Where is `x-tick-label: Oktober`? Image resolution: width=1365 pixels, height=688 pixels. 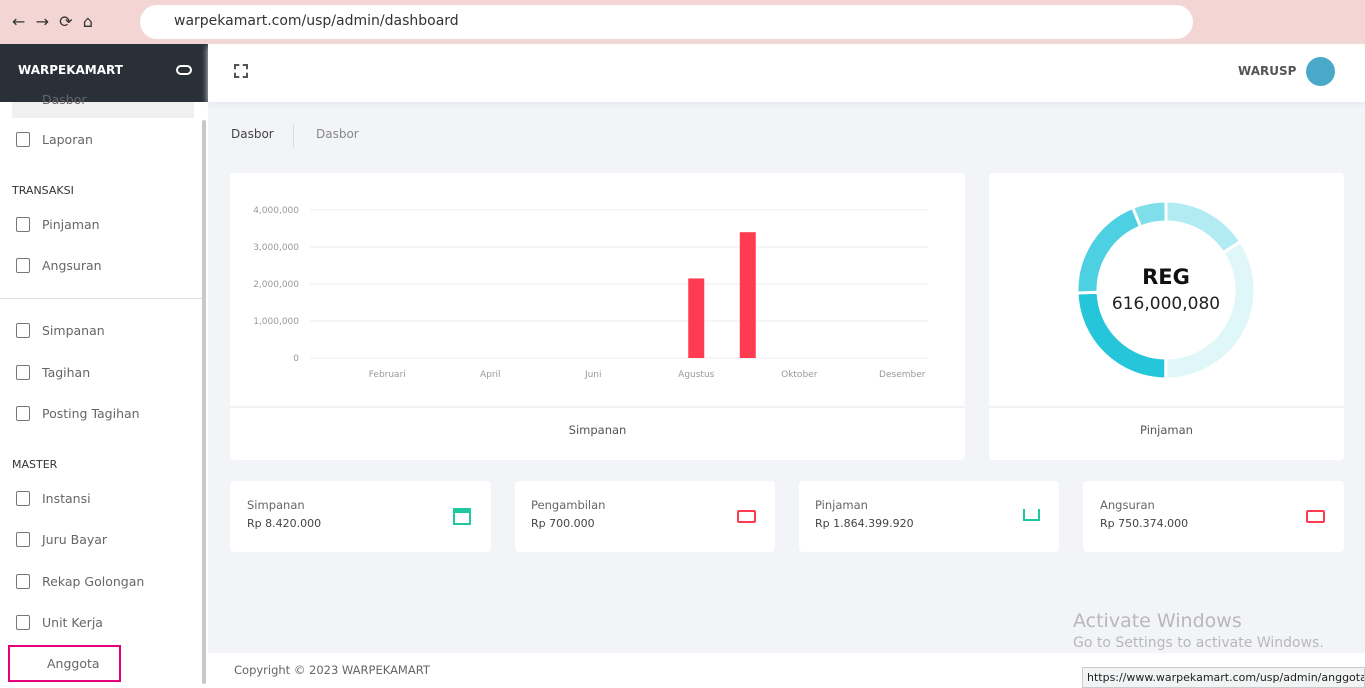
x-tick-label: Oktober is located at coordinates (799, 375).